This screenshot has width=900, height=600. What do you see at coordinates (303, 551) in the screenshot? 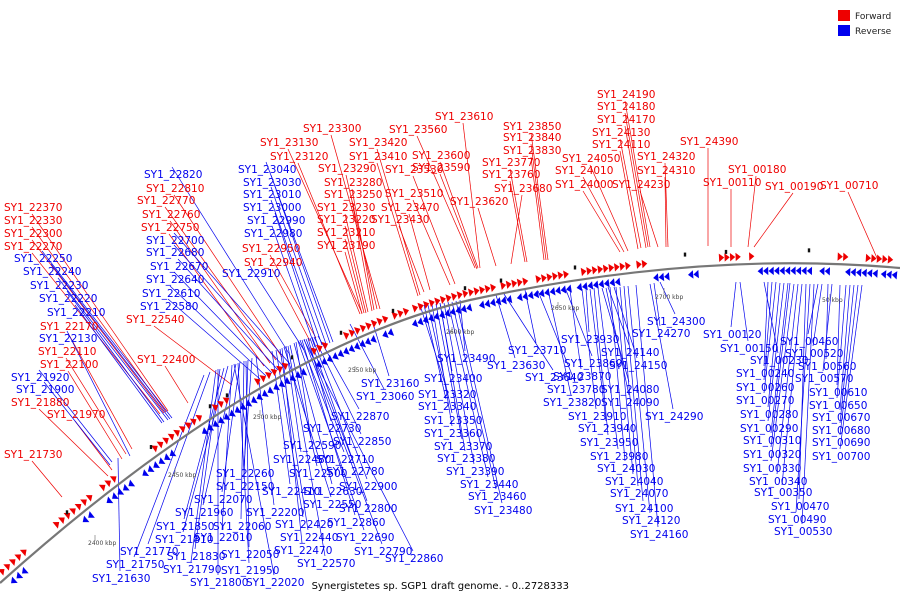
I see `reverse-gene-label: SY1_22470` at bounding box center [303, 551].